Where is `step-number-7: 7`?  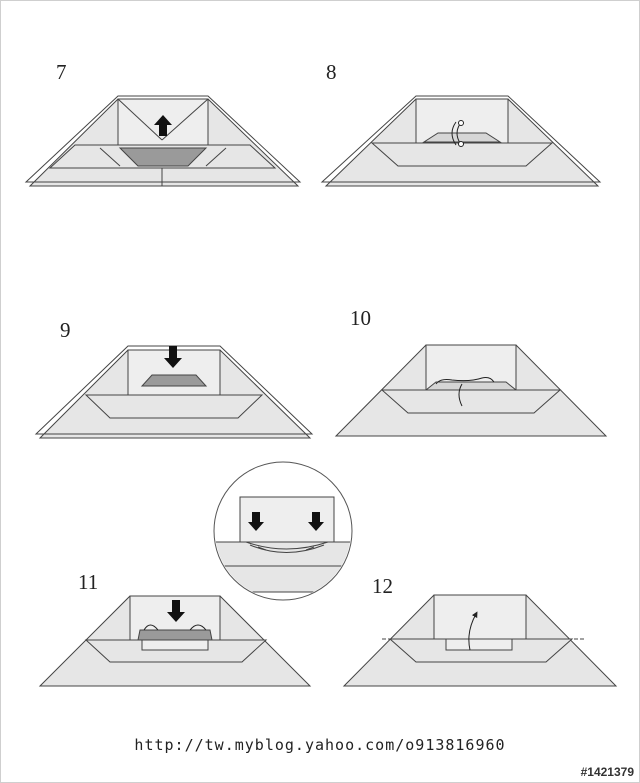 step-number-7: 7 is located at coordinates (61, 72).